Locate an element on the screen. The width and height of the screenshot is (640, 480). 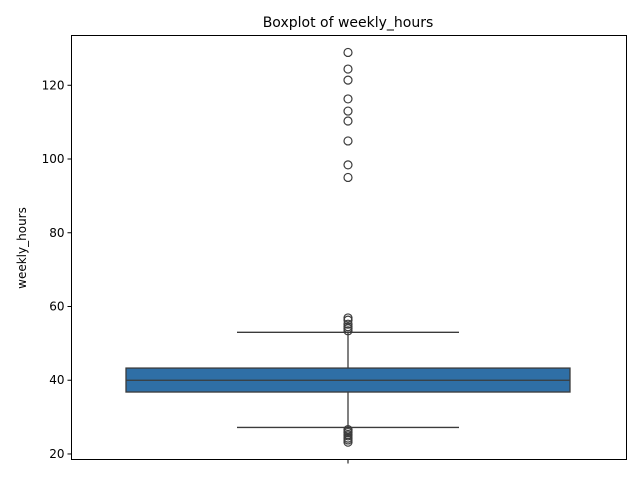
y-tick-label-80: 80 is located at coordinates (56, 233).